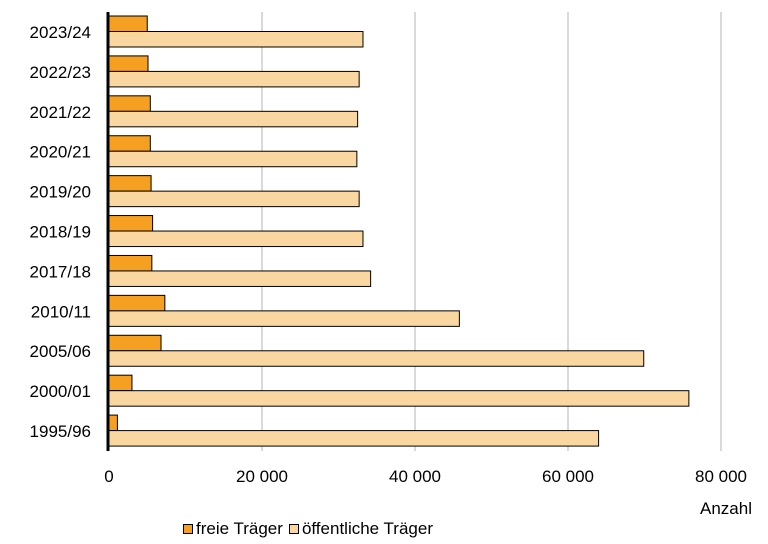 This screenshot has height=544, width=768. Describe the element at coordinates (60, 192) in the screenshot. I see `category-label: 2019/20` at that location.